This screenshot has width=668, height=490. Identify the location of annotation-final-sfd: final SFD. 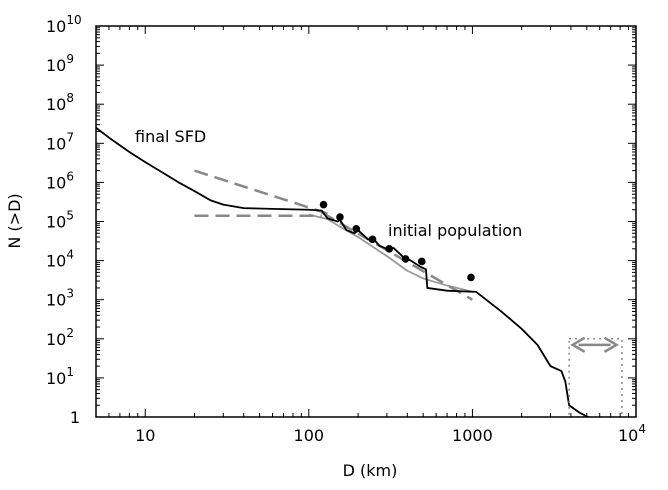
(170, 136).